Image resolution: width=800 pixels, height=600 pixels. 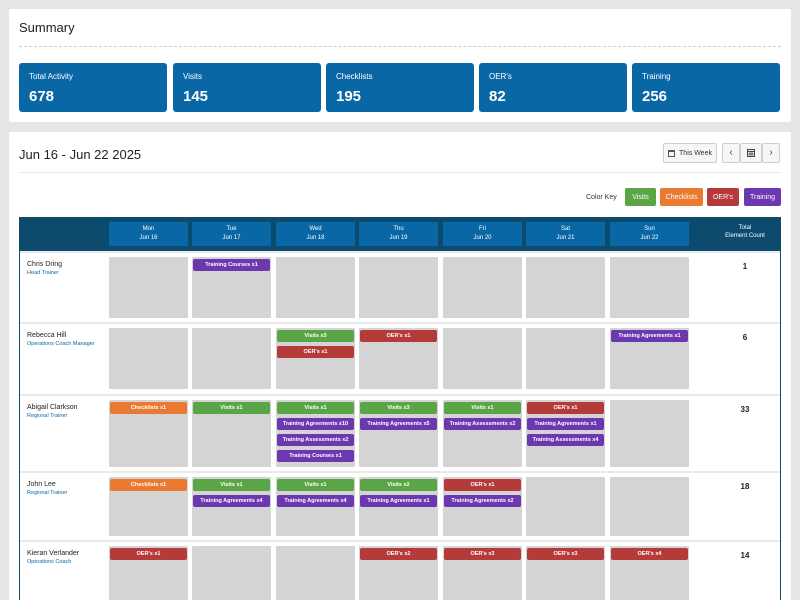 I want to click on day-cell-thu: OER's x1, so click(x=398, y=358).